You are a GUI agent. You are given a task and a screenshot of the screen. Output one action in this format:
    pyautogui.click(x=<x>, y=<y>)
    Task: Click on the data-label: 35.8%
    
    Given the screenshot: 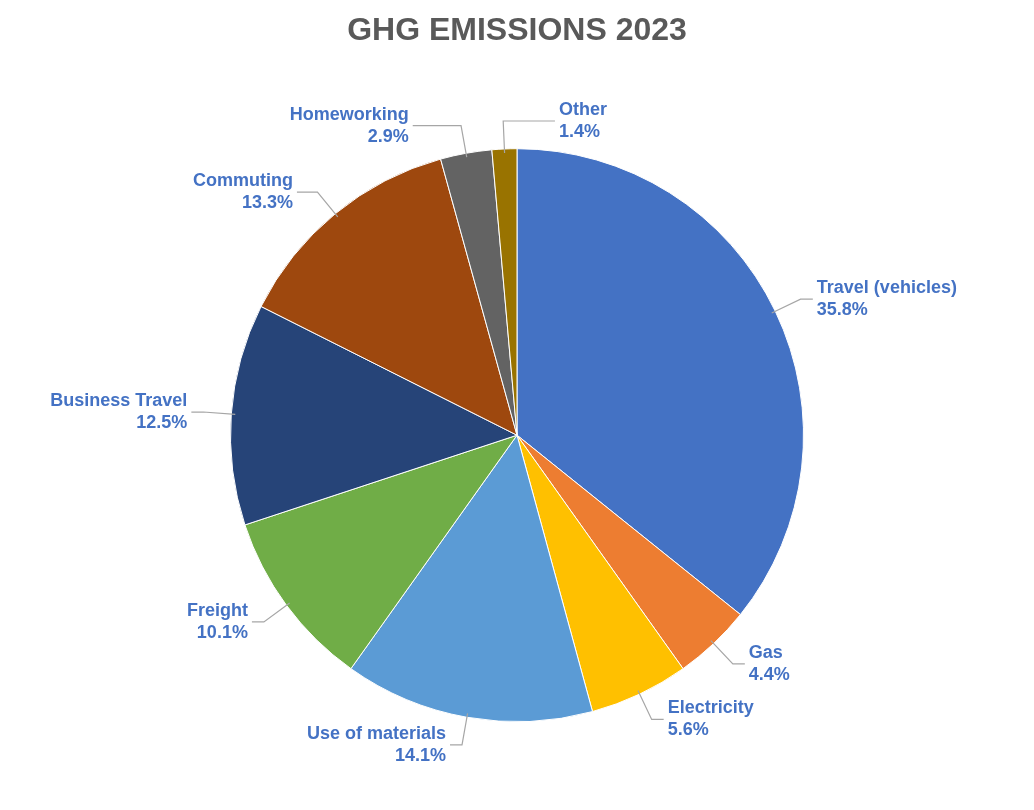 What is the action you would take?
    pyautogui.click(x=842, y=309)
    